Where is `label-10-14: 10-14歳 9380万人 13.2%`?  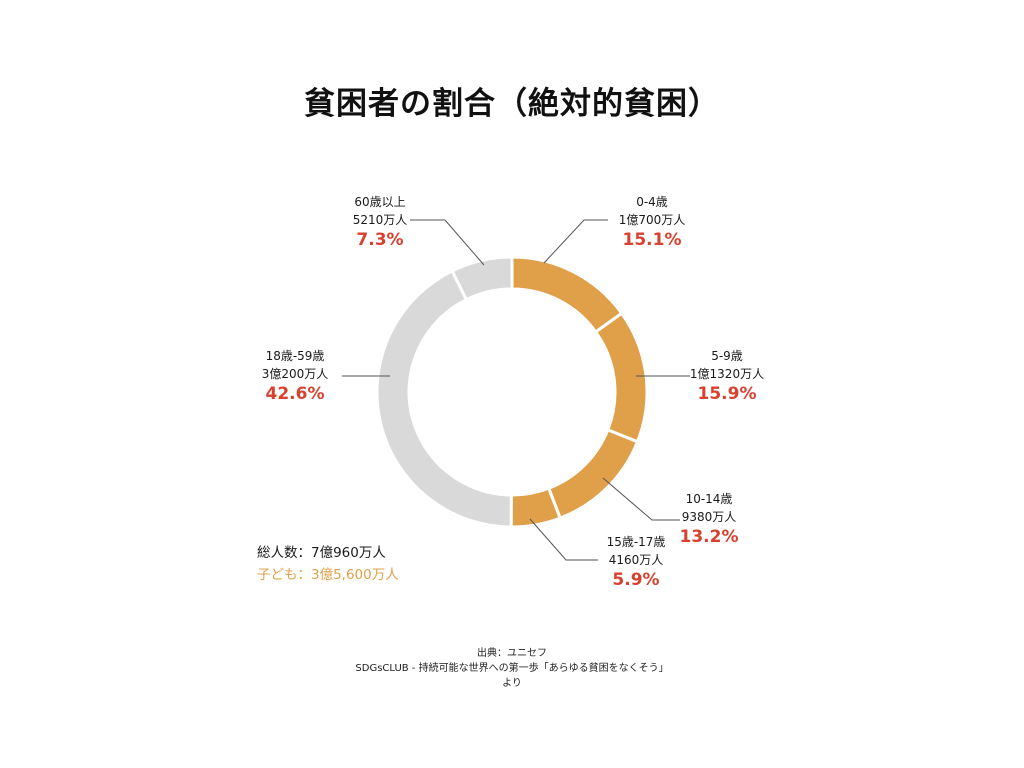 label-10-14: 10-14歳 9380万人 13.2% is located at coordinates (709, 519).